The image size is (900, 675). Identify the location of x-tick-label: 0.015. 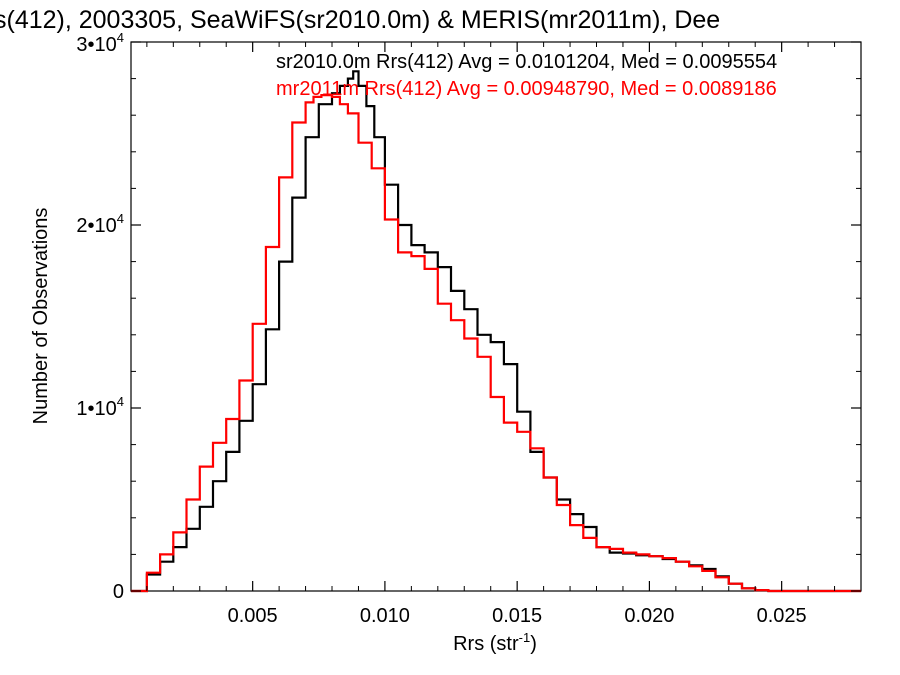
(517, 616).